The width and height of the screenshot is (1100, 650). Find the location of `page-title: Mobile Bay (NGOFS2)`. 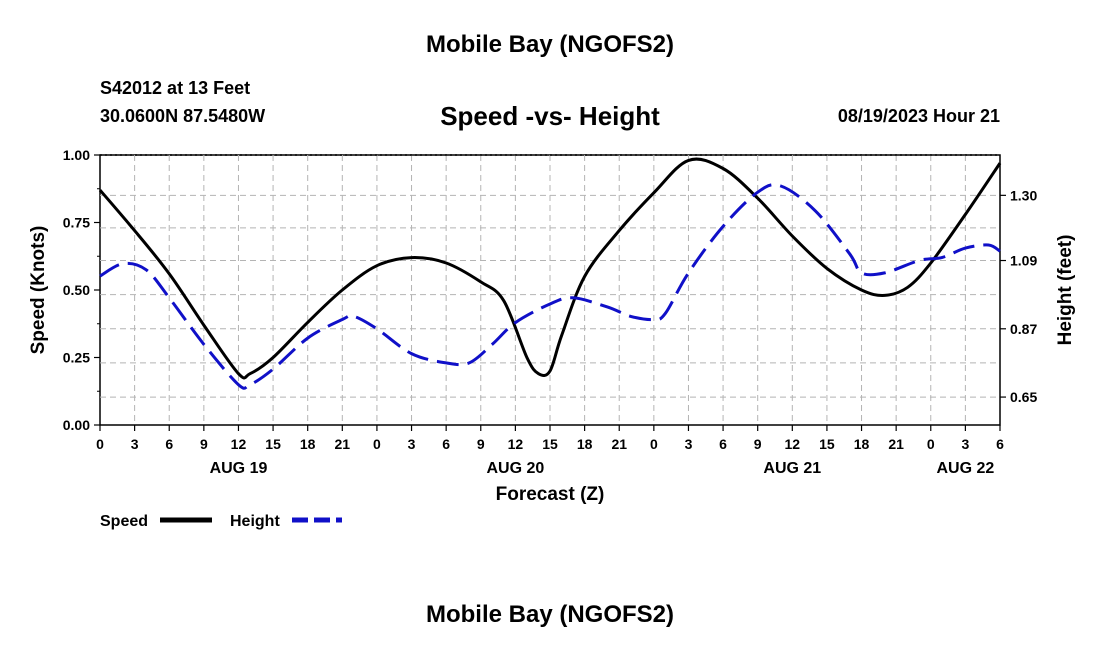

page-title: Mobile Bay (NGOFS2) is located at coordinates (550, 44).